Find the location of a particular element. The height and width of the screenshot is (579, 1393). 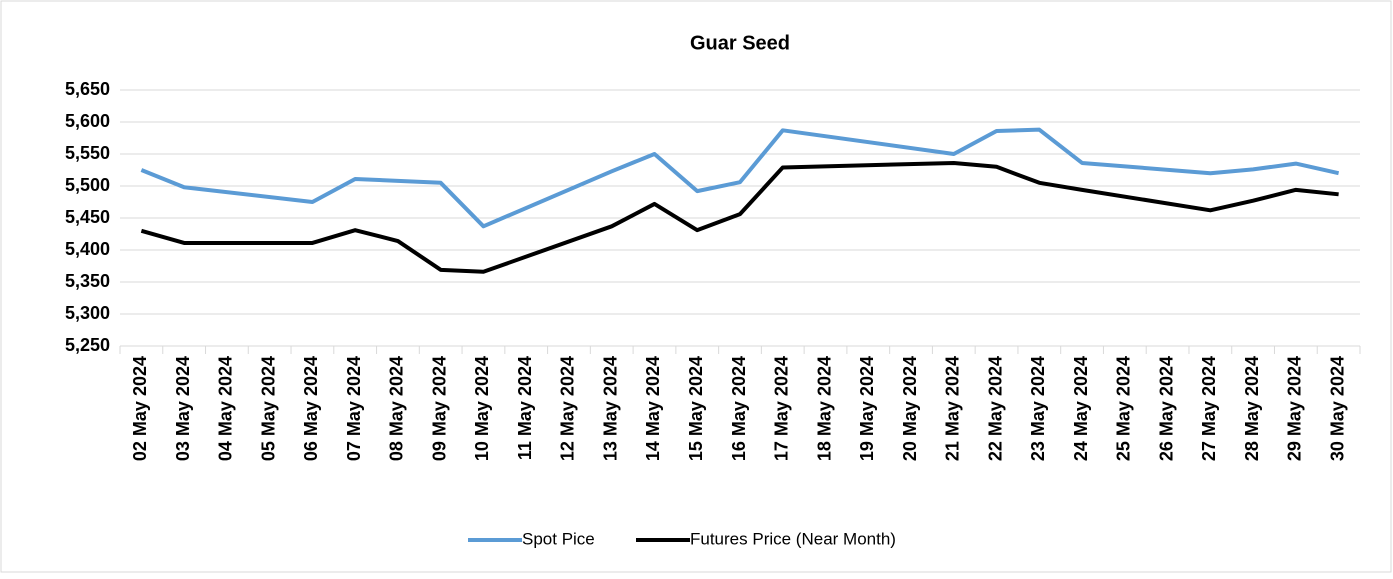

x-tick-label: 02 May 2024 is located at coordinates (140, 408).